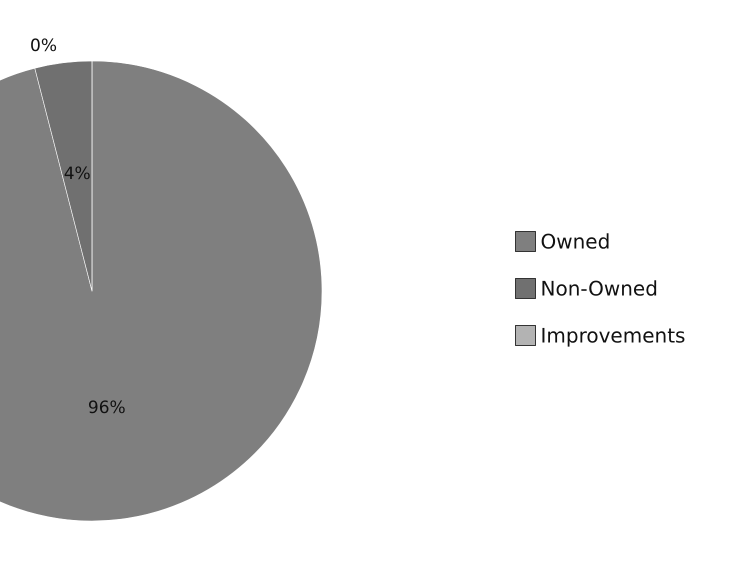  Describe the element at coordinates (599, 288) in the screenshot. I see `legend-label: Non-Owned` at that location.